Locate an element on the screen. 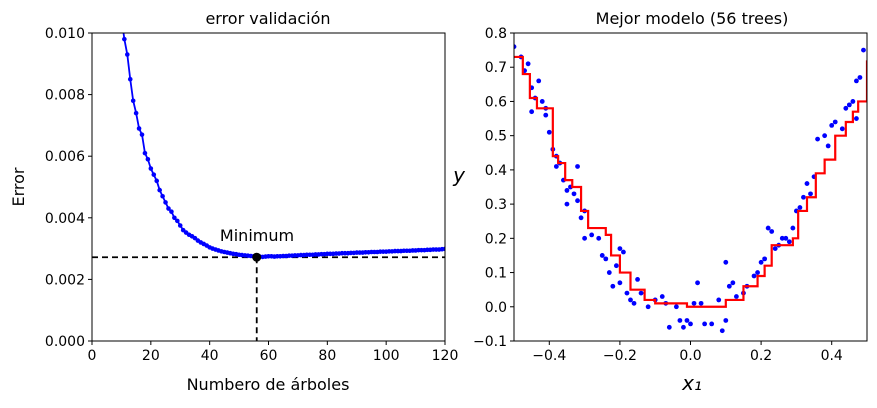  minimum-annotation: Minimum is located at coordinates (257, 235).